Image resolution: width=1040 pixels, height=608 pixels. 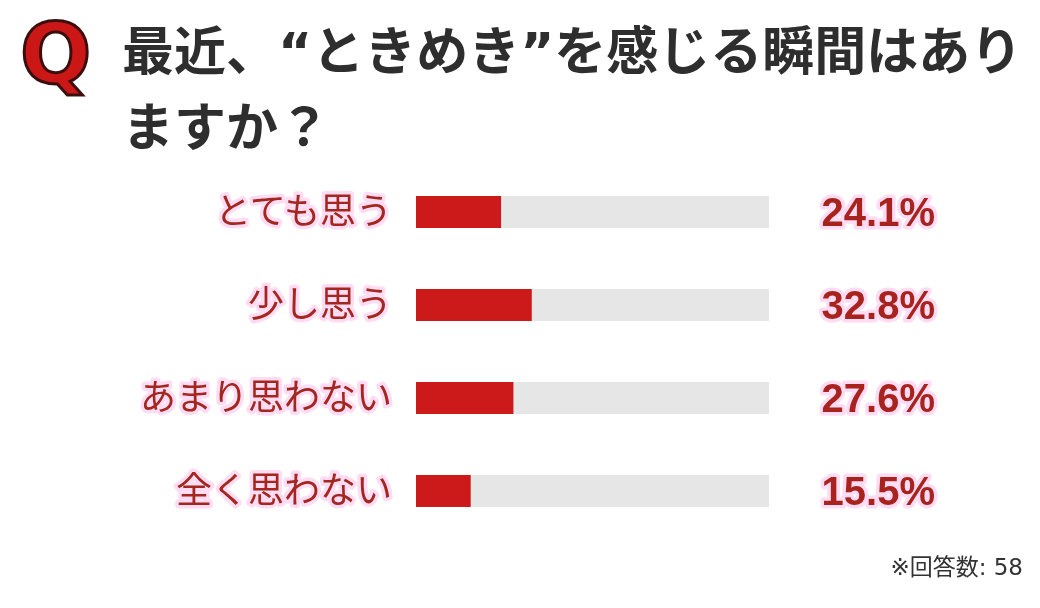 I want to click on y-tick-label: とても思う, so click(x=303, y=212).